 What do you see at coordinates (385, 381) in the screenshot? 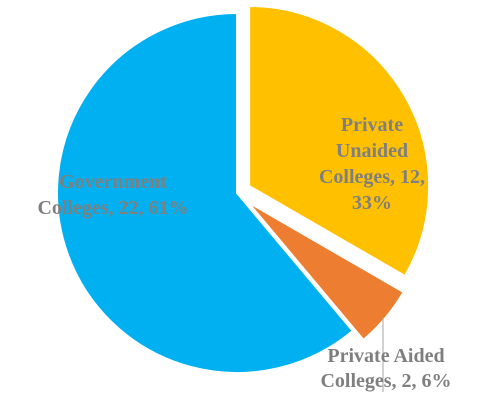
I see `data-label-line: Colleges, 2, 6%` at bounding box center [385, 381].